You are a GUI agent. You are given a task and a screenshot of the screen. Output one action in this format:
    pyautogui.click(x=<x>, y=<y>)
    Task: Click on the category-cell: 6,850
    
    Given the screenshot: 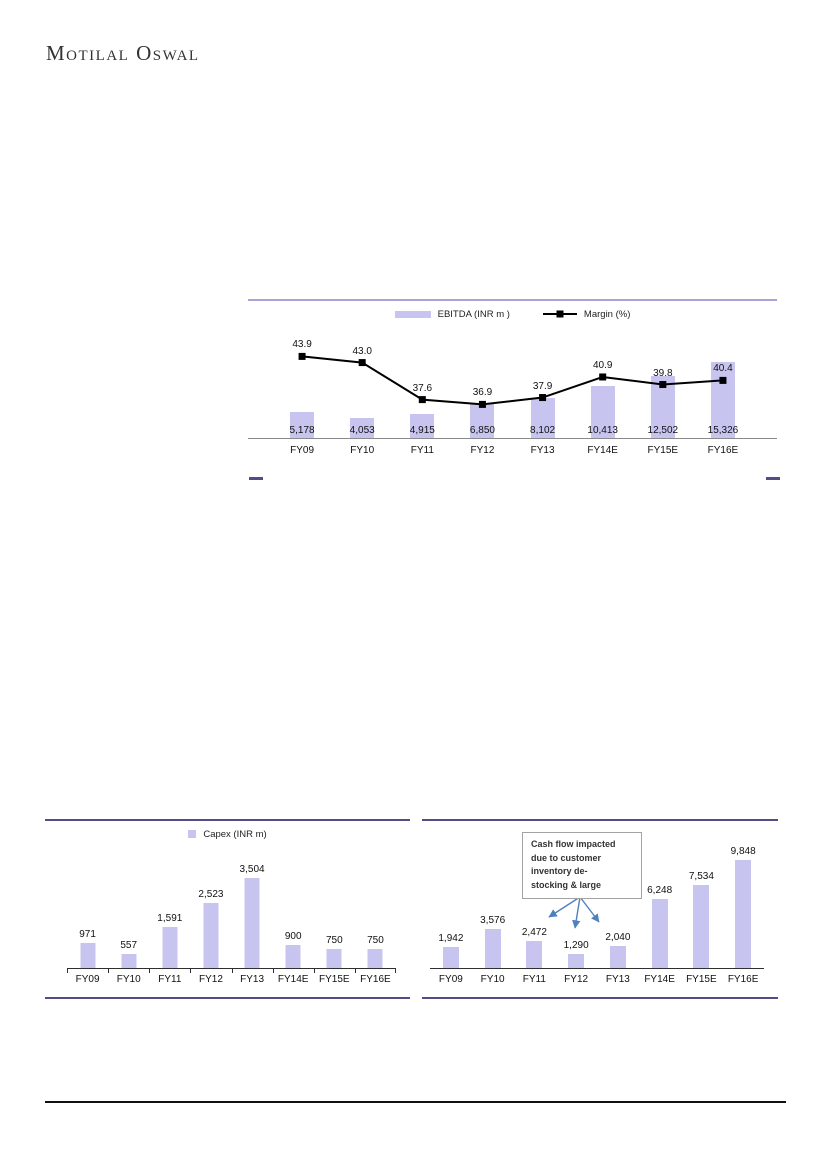 What is the action you would take?
    pyautogui.click(x=482, y=382)
    